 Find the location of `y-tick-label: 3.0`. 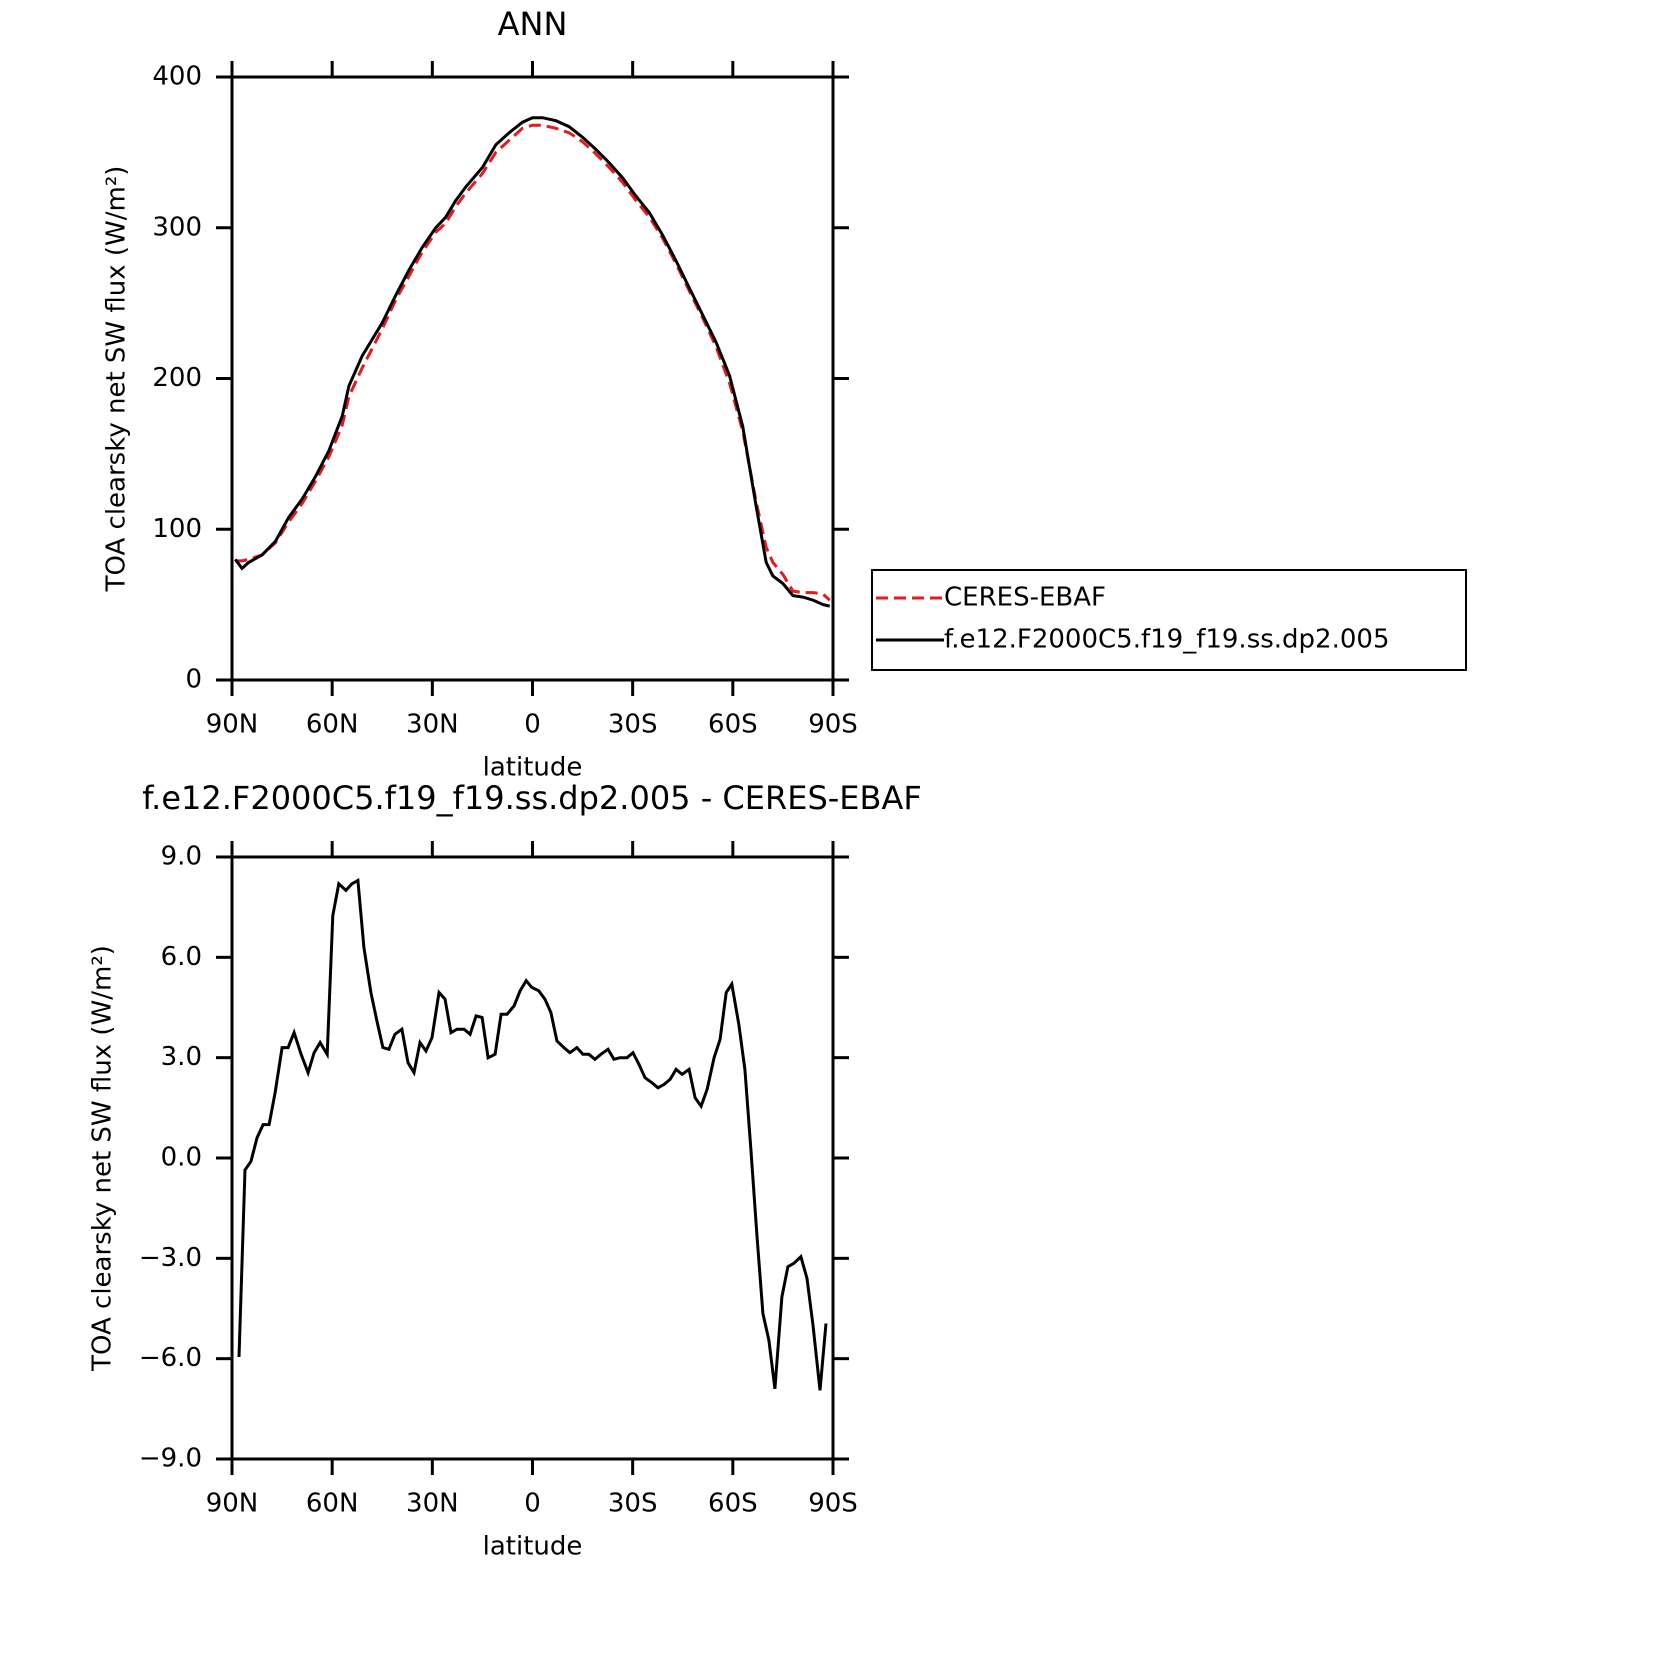

y-tick-label: 3.0 is located at coordinates (181, 1057).